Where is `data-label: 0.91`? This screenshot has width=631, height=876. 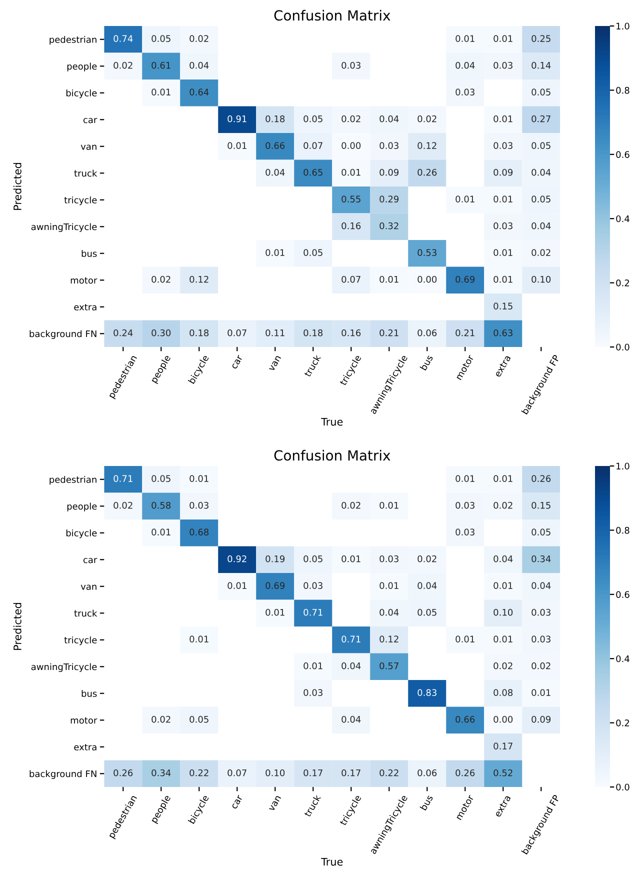 data-label: 0.91 is located at coordinates (237, 118).